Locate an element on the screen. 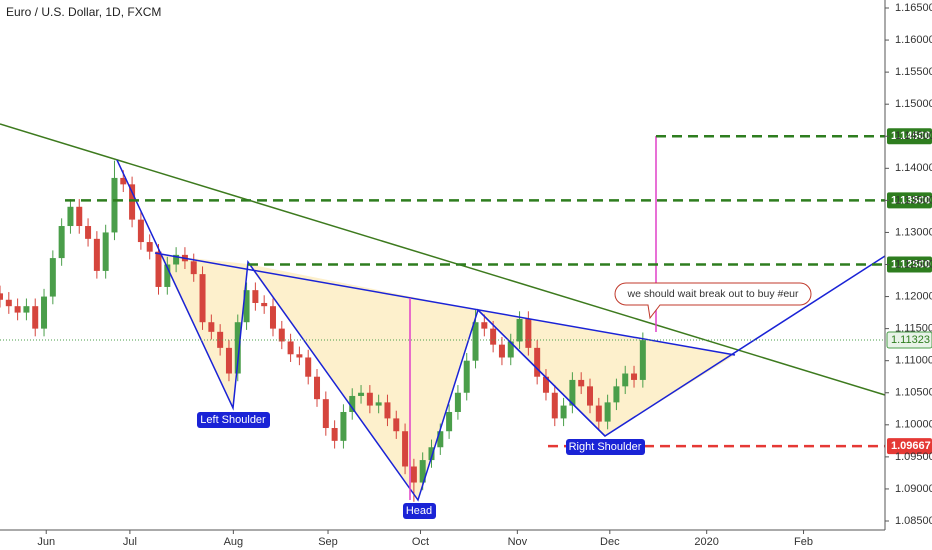  y-tick-label: 1.09500 is located at coordinates (913, 457).